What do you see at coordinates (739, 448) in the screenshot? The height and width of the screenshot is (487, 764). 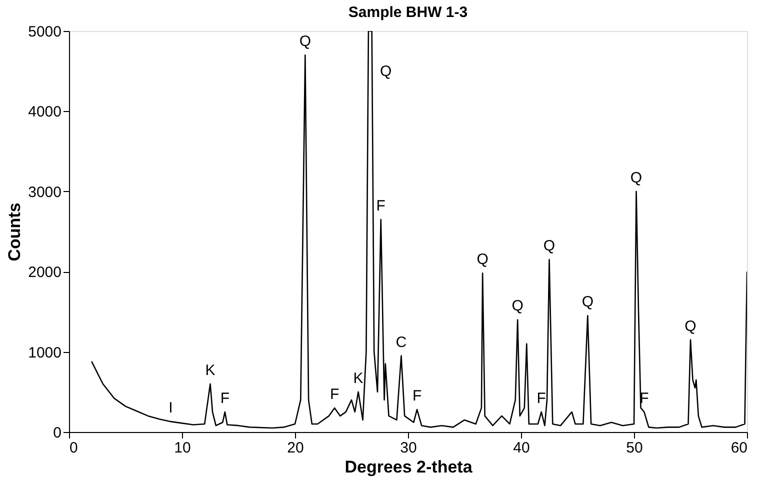 I see `x-tick-label: 60` at bounding box center [739, 448].